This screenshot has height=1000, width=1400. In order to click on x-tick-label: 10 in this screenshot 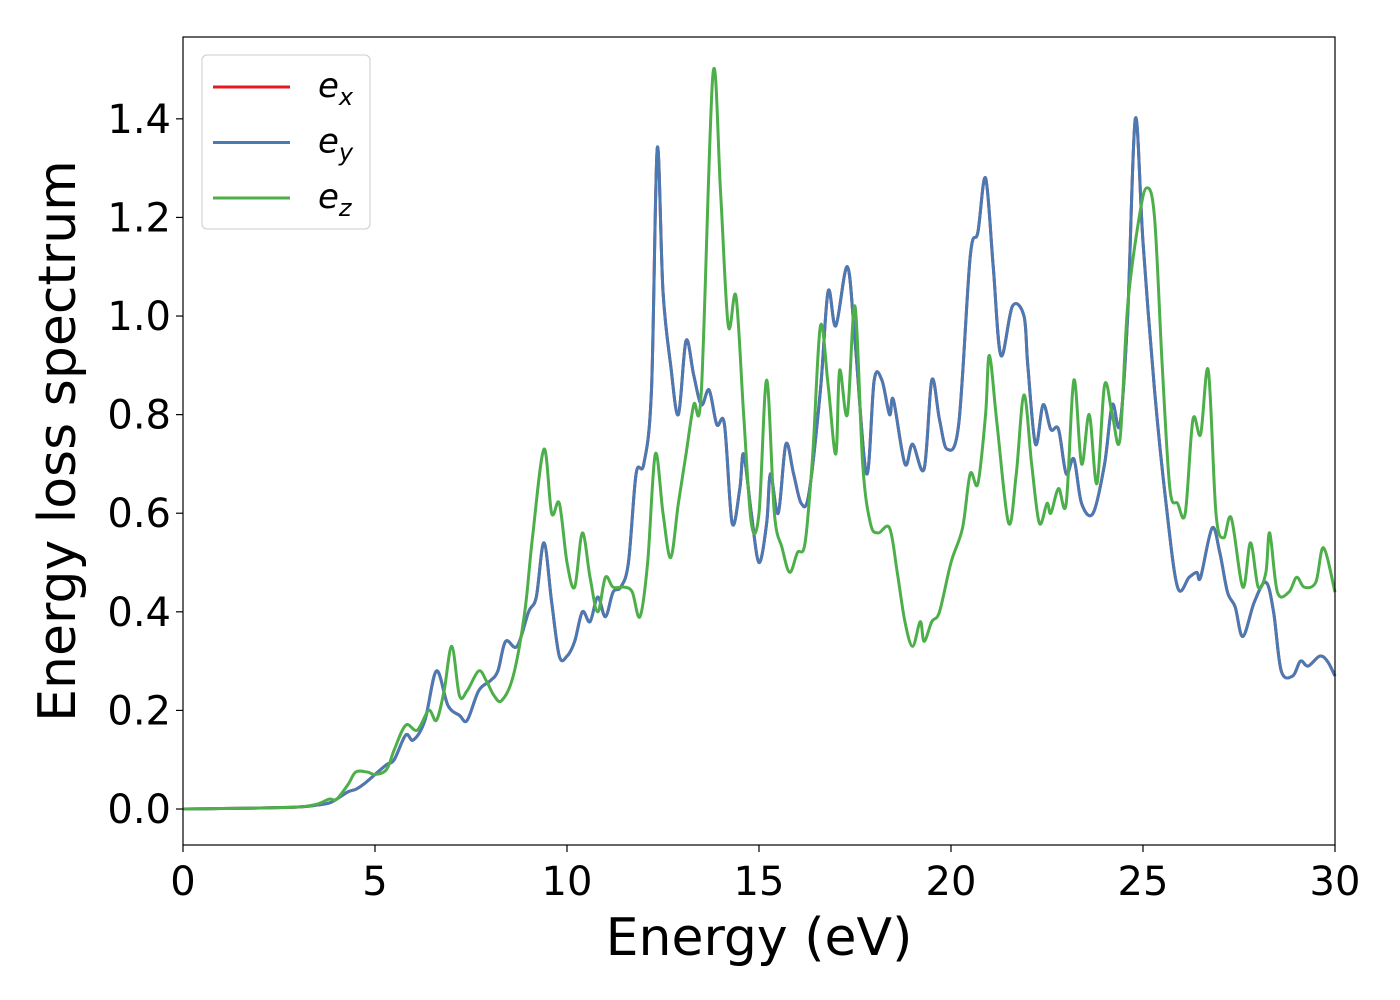, I will do `click(567, 882)`.